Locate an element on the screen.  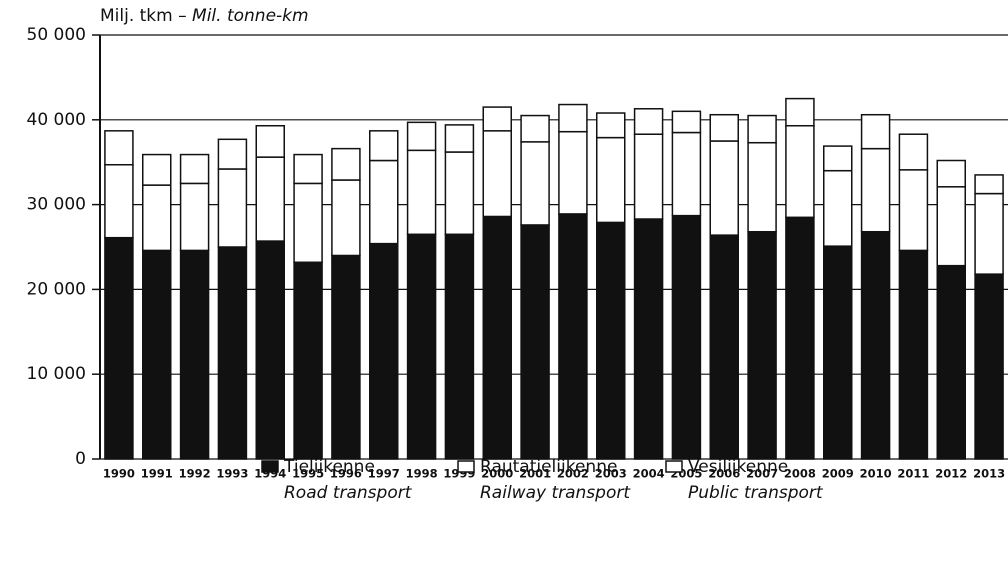
x-tick-label: 2006 is located at coordinates (724, 474).